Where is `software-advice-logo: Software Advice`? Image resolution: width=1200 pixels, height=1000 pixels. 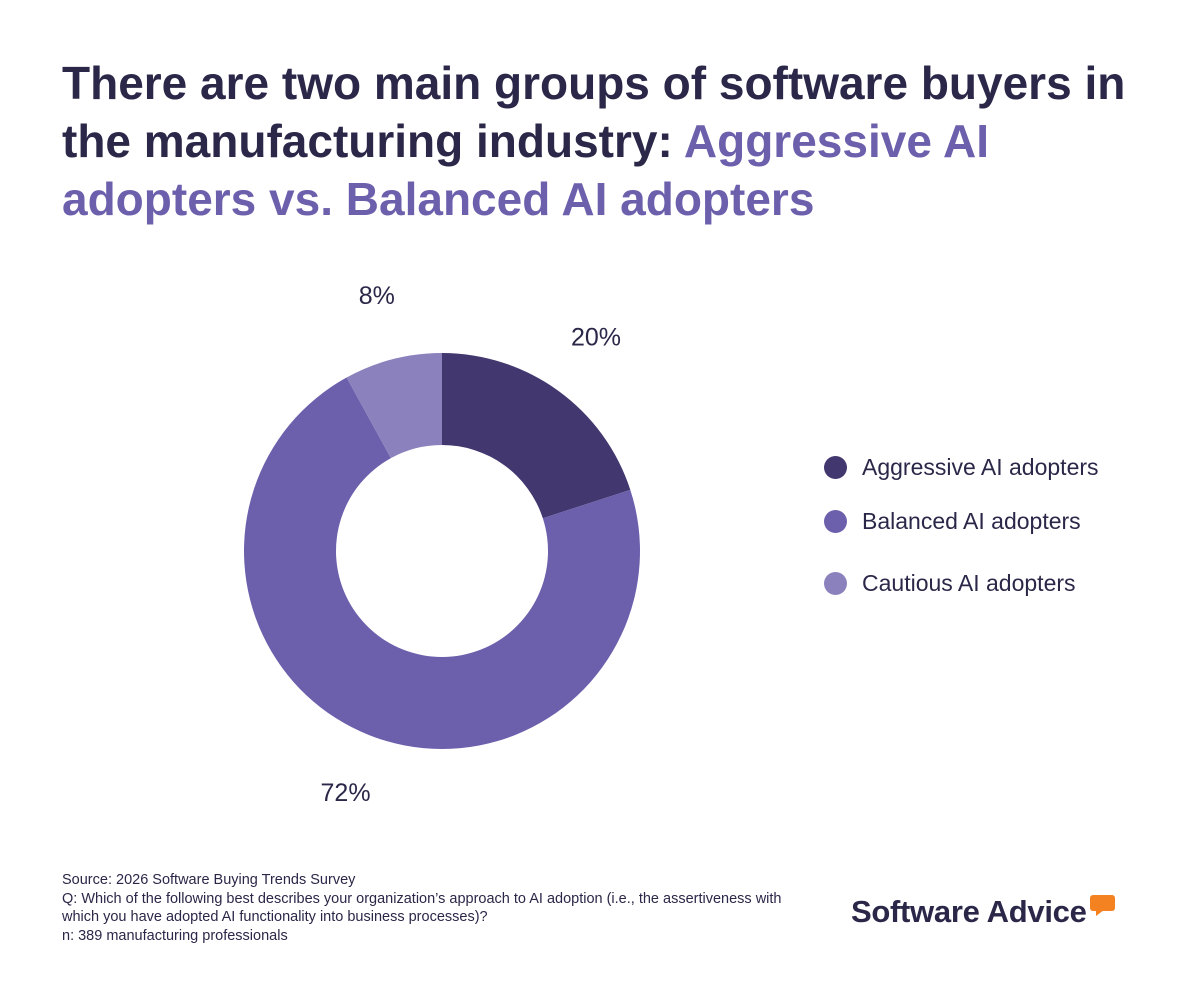 software-advice-logo: Software Advice is located at coordinates (983, 912).